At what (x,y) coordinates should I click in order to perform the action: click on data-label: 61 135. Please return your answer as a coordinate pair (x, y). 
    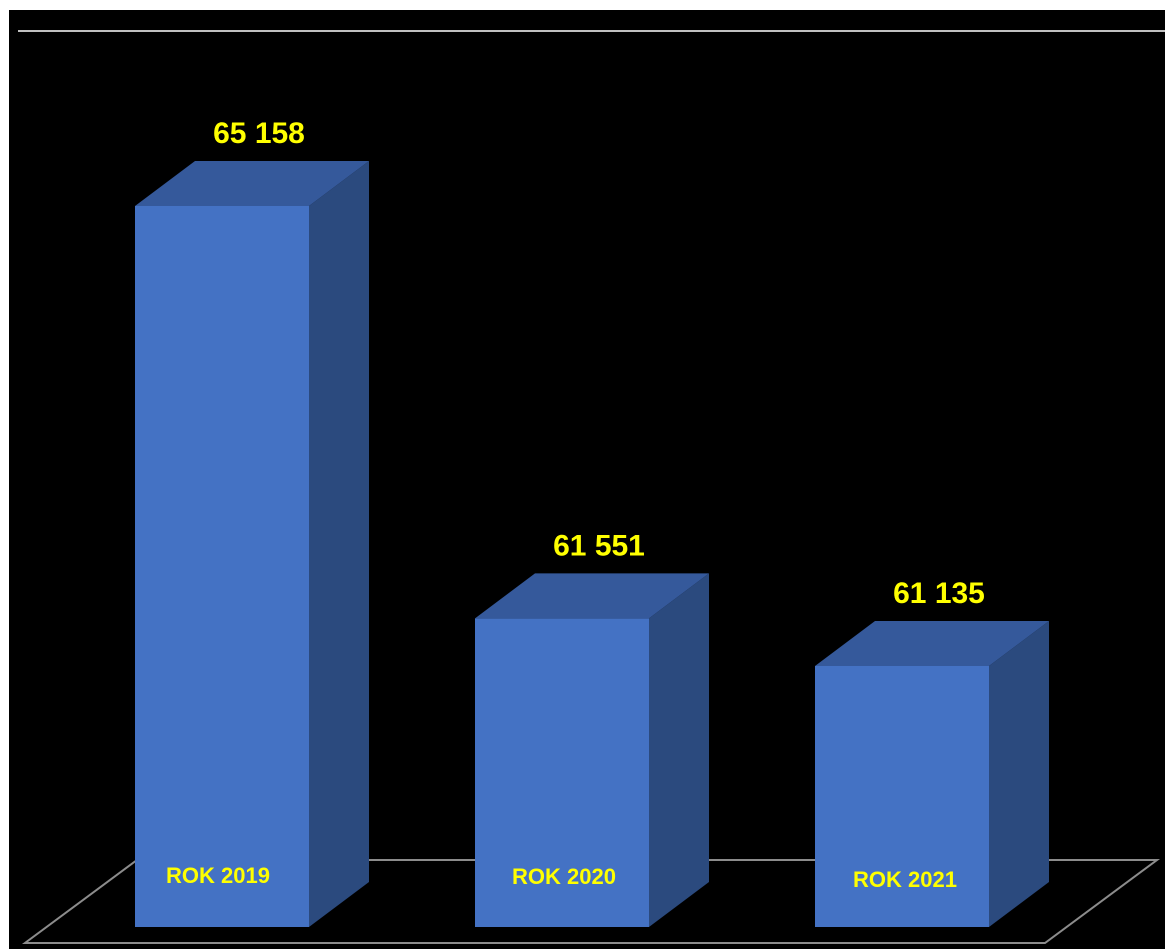
    Looking at the image, I should click on (939, 593).